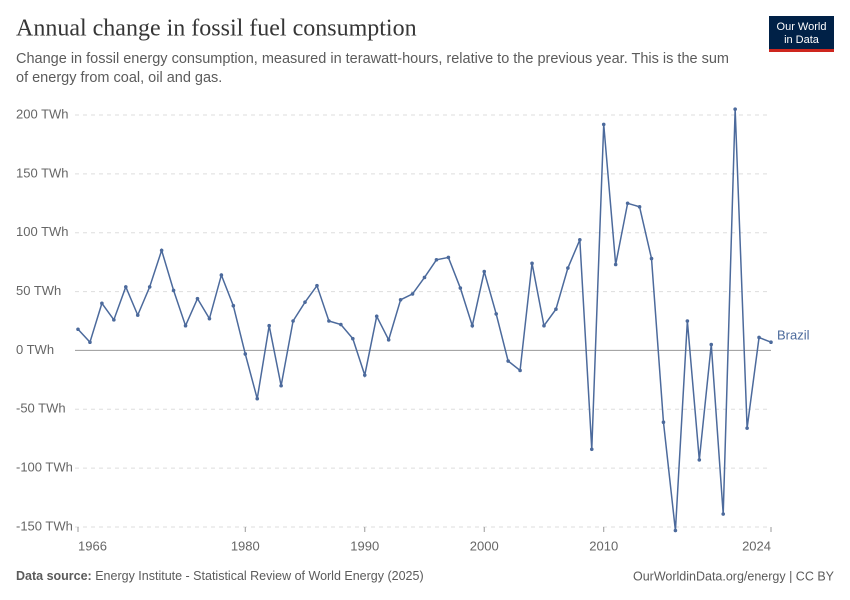  I want to click on y-tick-label: 200 TWh, so click(42, 113).